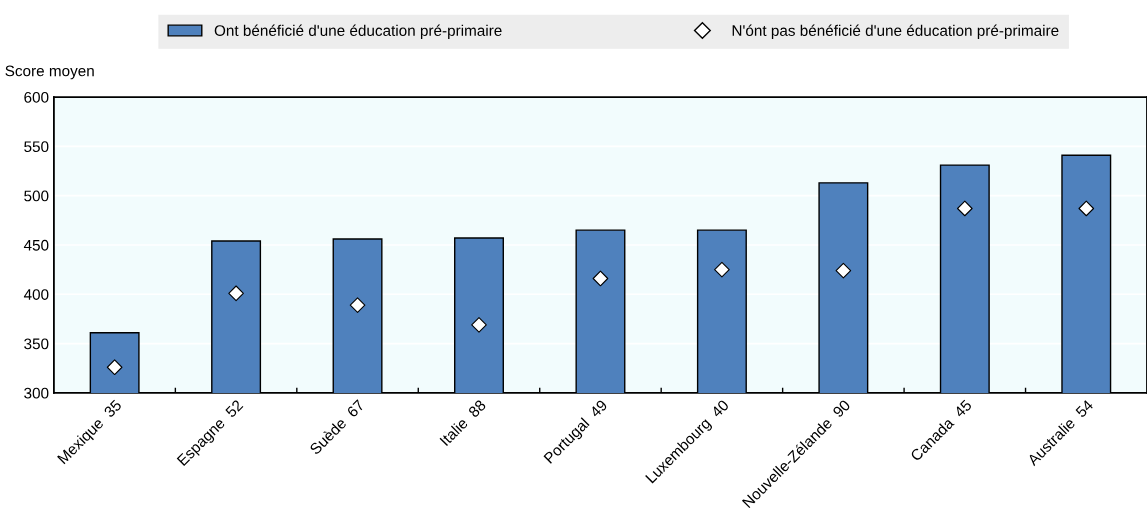 The height and width of the screenshot is (519, 1147). What do you see at coordinates (36, 97) in the screenshot?
I see `y-tick-label: 600` at bounding box center [36, 97].